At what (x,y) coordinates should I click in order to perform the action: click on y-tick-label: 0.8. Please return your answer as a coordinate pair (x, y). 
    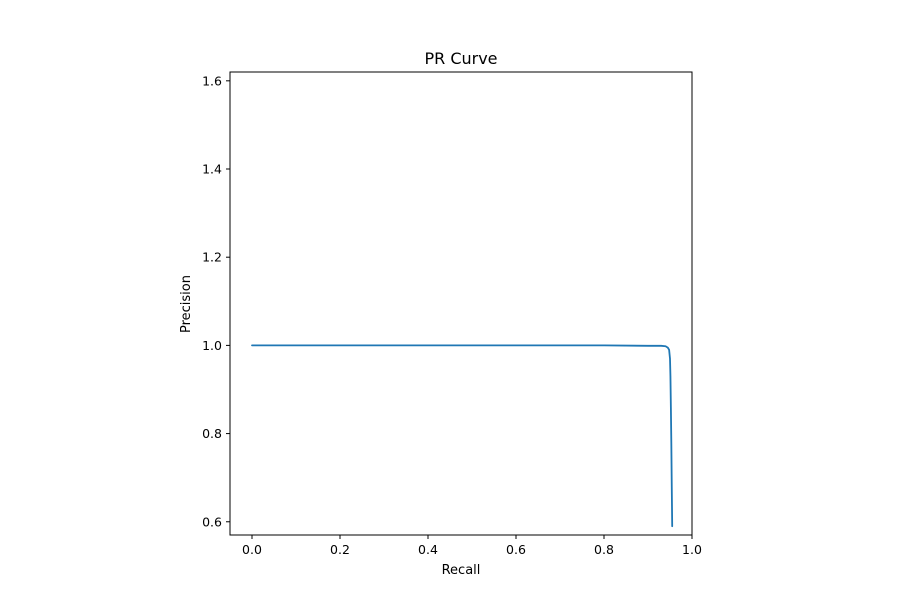
    Looking at the image, I should click on (212, 433).